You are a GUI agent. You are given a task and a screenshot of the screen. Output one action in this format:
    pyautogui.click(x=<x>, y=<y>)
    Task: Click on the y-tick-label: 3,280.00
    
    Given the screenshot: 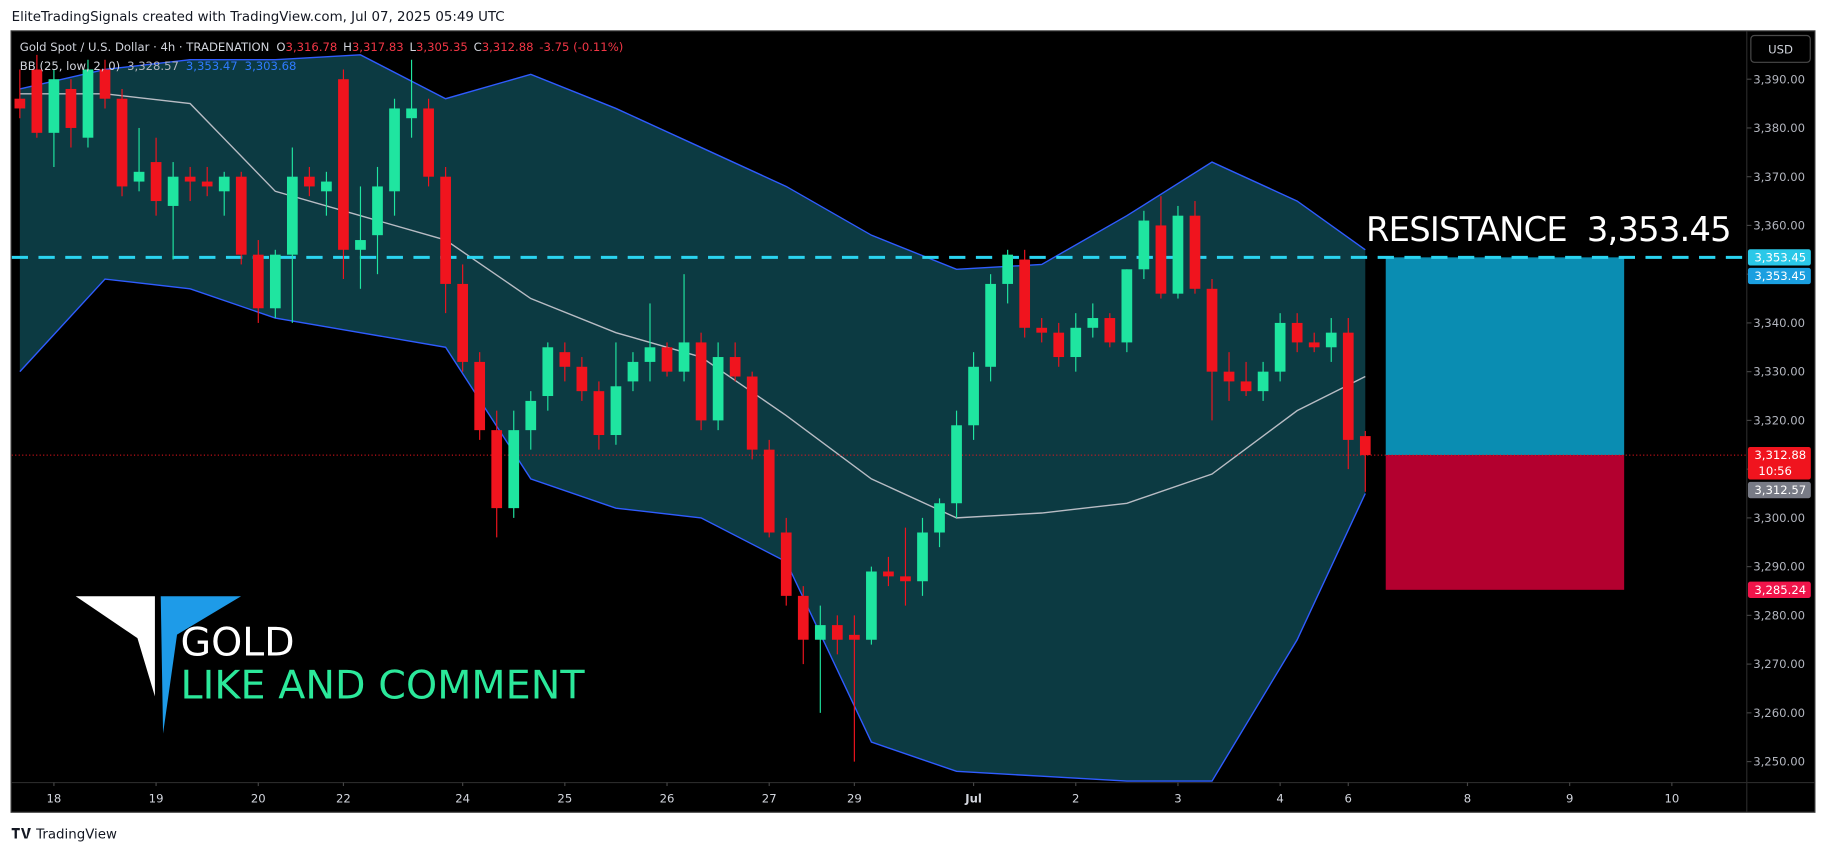 What is the action you would take?
    pyautogui.click(x=1779, y=615)
    